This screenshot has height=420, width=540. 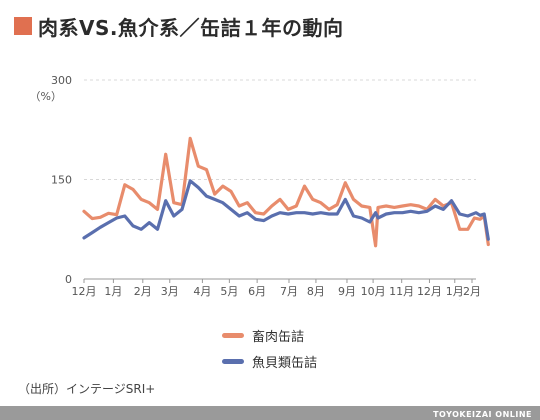 What do you see at coordinates (170, 291) in the screenshot?
I see `x-tick-label-3: 3月` at bounding box center [170, 291].